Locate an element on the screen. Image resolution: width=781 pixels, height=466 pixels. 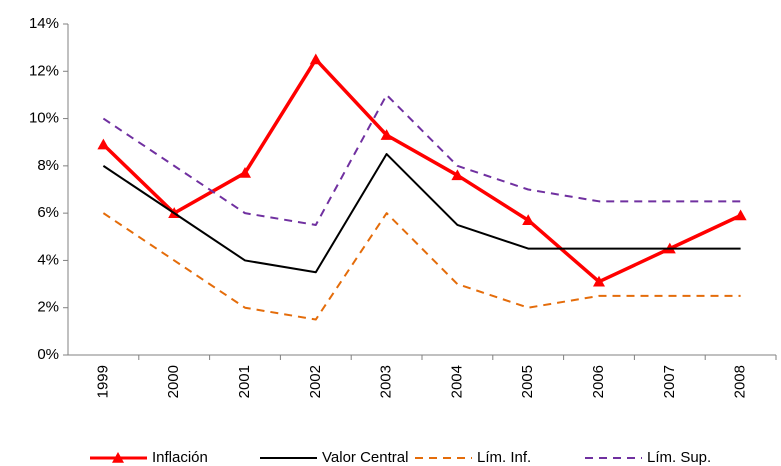
x-tick-label: 1999 is located at coordinates (102, 381).